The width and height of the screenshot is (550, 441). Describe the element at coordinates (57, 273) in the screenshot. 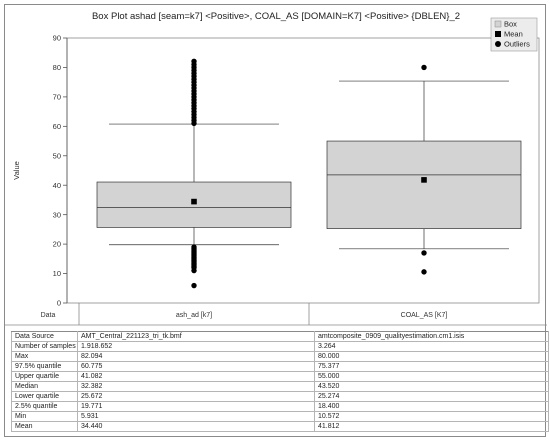

I see `y-tick-label: 10` at that location.